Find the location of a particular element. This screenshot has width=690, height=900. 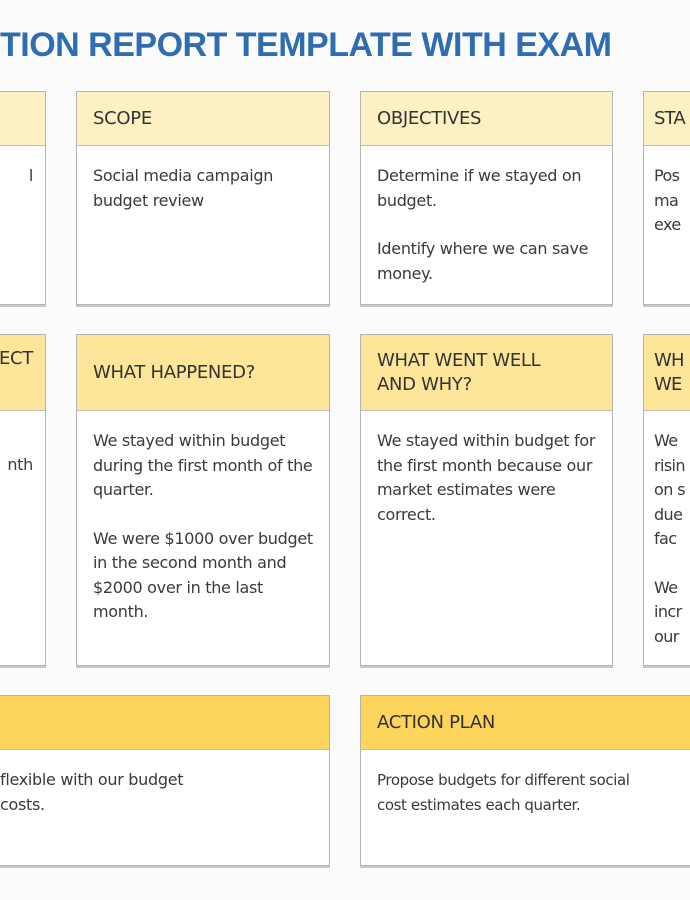

page-title: TION REPORT TEMPLATE WITH EXAM is located at coordinates (306, 45).